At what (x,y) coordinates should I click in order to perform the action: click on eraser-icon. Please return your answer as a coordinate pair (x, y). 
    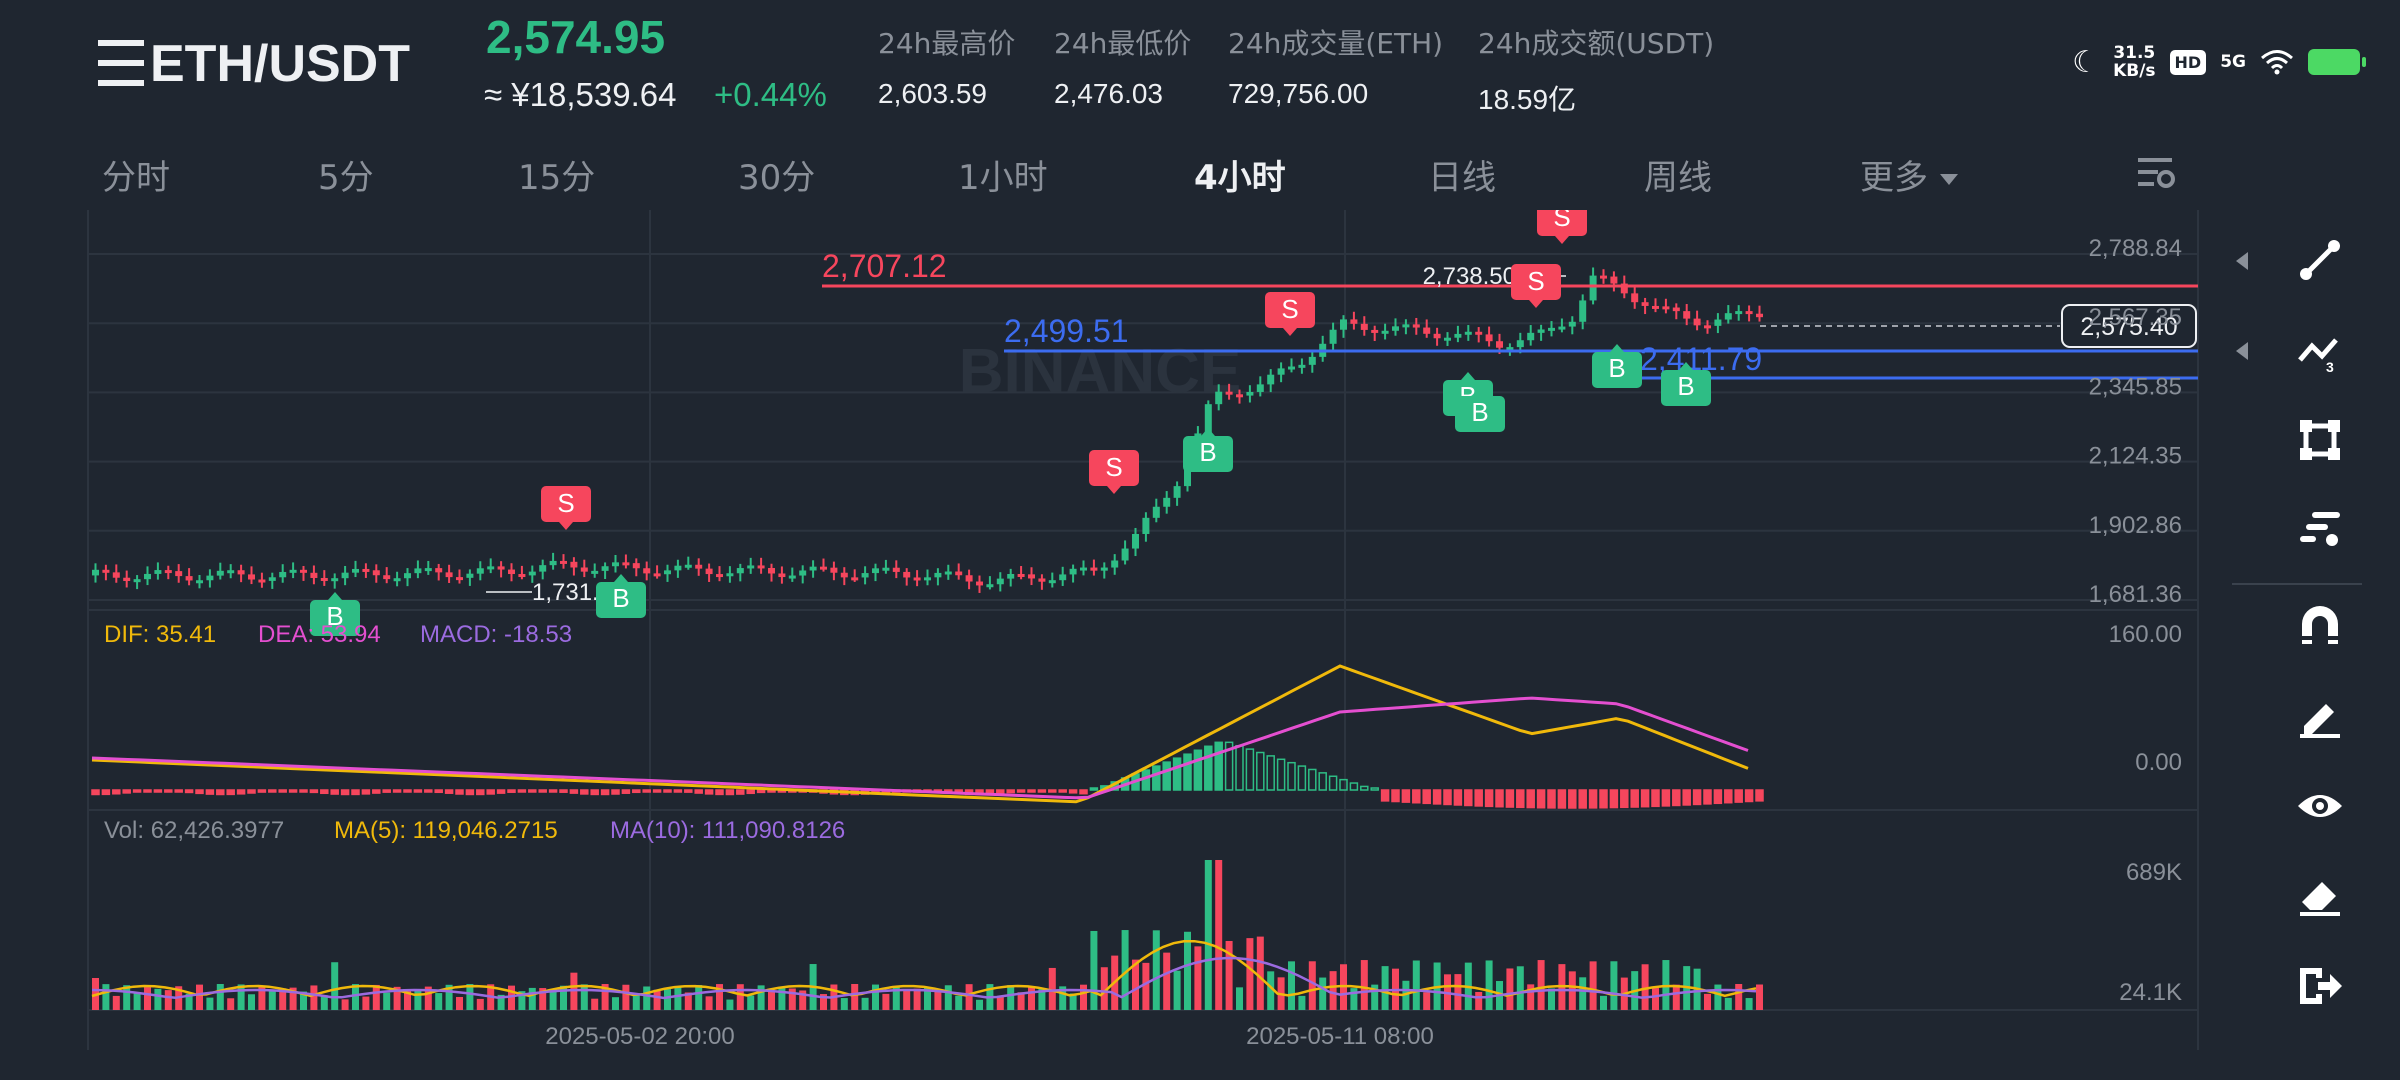
    Looking at the image, I should click on (2320, 899).